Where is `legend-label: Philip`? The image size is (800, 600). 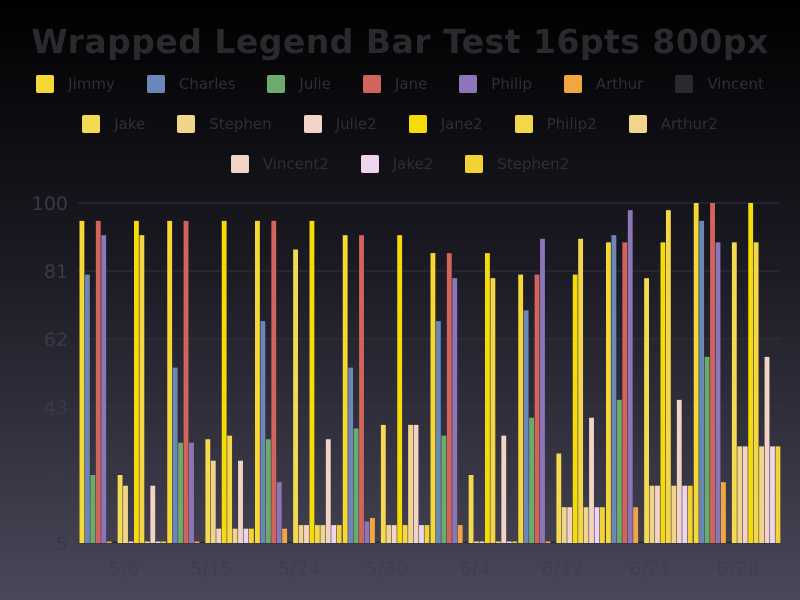 legend-label: Philip is located at coordinates (511, 84).